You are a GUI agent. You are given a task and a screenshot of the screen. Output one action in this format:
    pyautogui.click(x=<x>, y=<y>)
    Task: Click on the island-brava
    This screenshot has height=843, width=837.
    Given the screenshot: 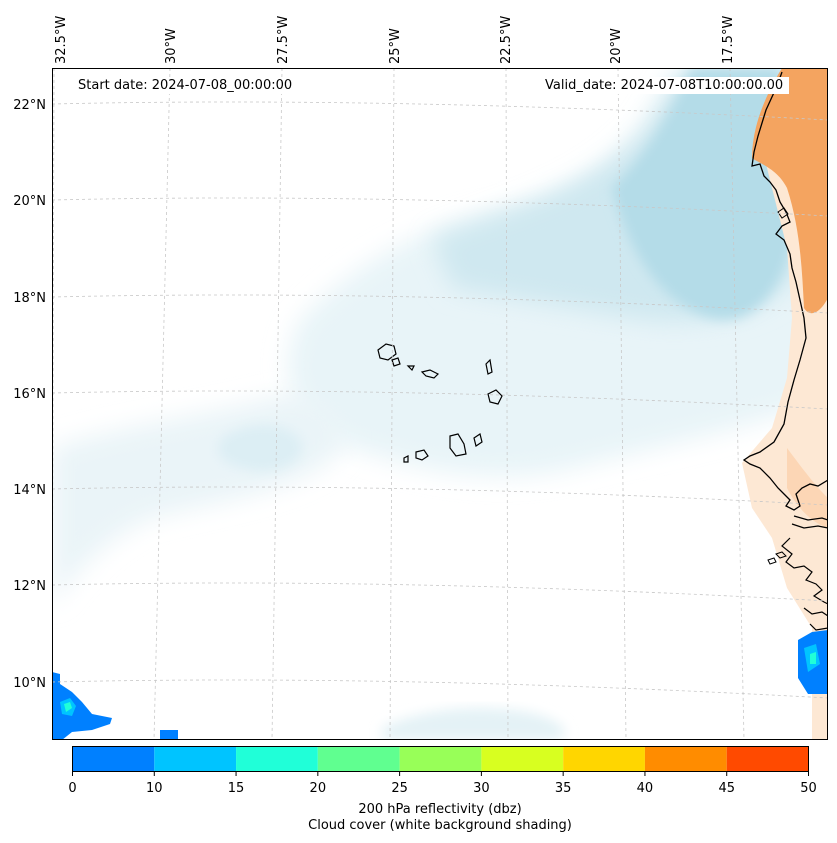 What is the action you would take?
    pyautogui.click(x=406, y=459)
    